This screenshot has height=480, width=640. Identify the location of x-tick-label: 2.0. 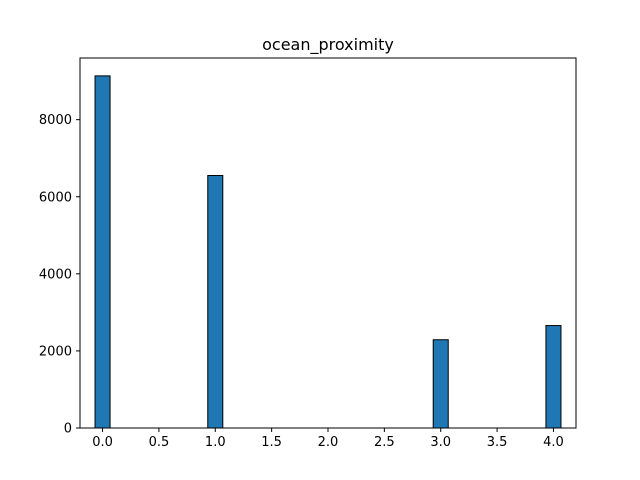
(328, 442).